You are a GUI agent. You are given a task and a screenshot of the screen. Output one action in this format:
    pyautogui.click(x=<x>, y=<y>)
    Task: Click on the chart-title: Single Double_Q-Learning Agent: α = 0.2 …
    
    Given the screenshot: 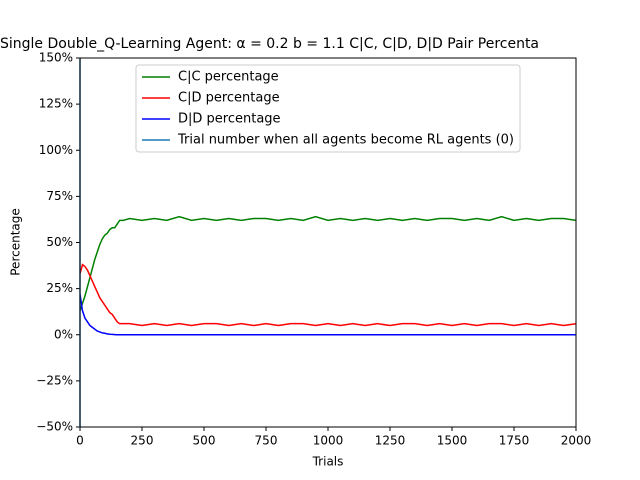 What is the action you would take?
    pyautogui.click(x=269, y=44)
    